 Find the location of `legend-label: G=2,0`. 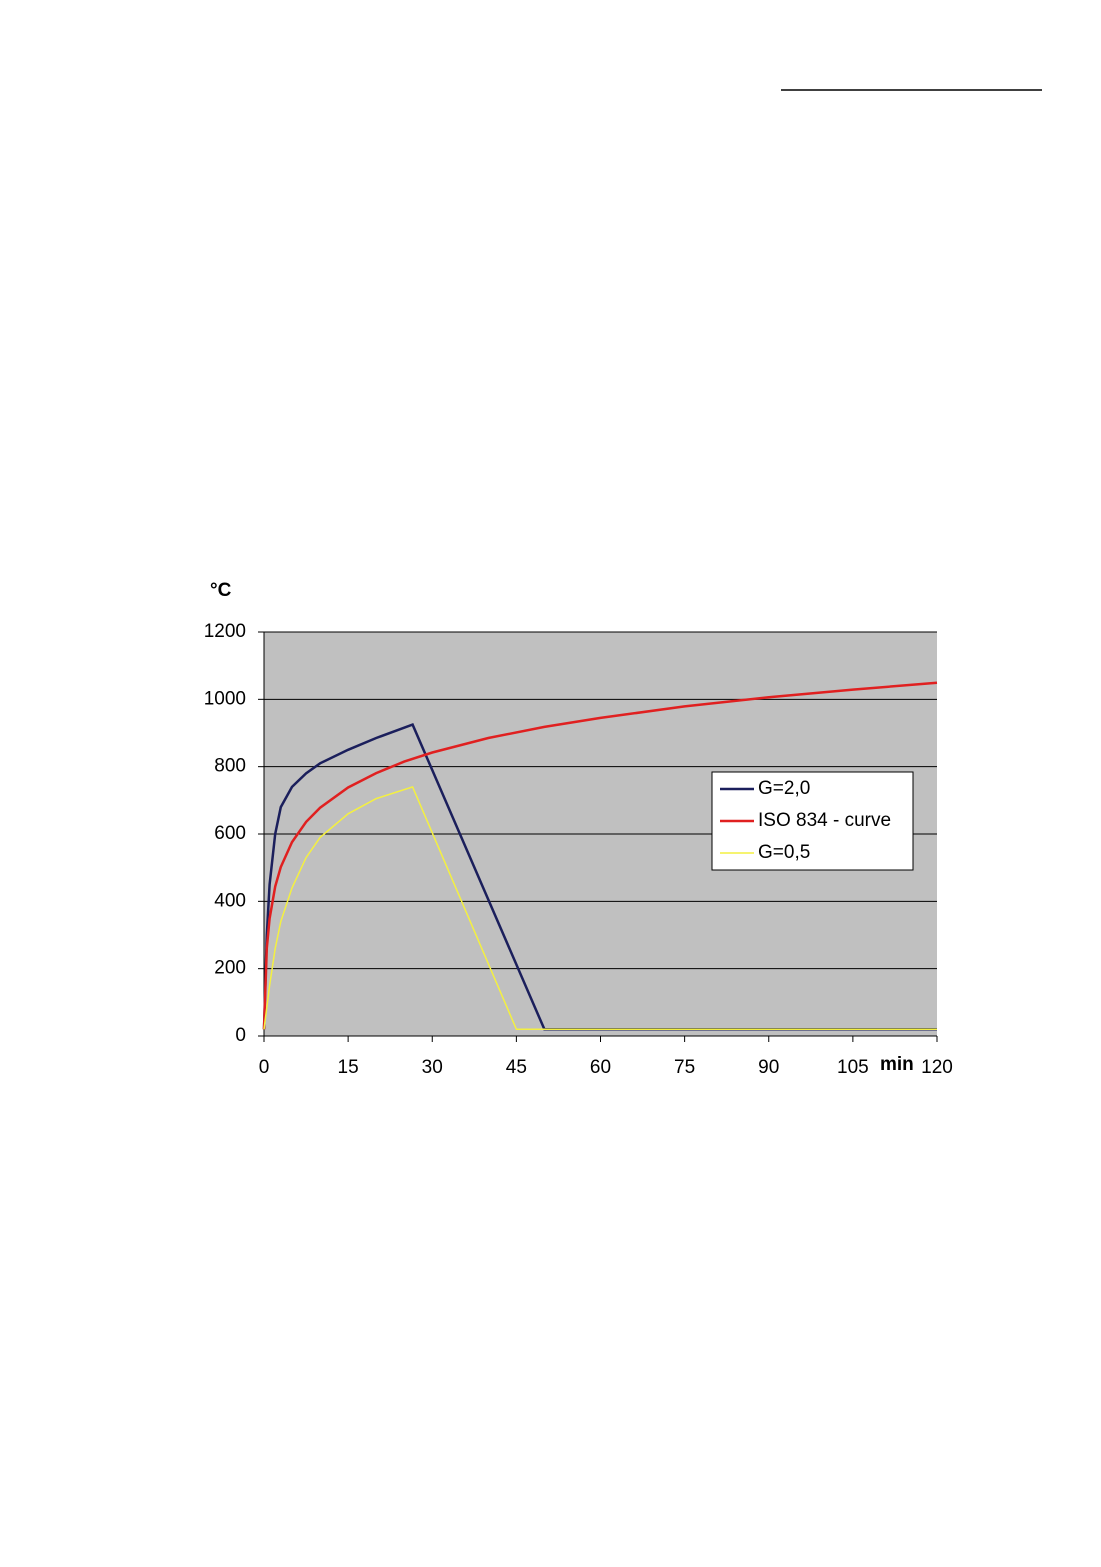

legend-label: G=2,0 is located at coordinates (784, 788).